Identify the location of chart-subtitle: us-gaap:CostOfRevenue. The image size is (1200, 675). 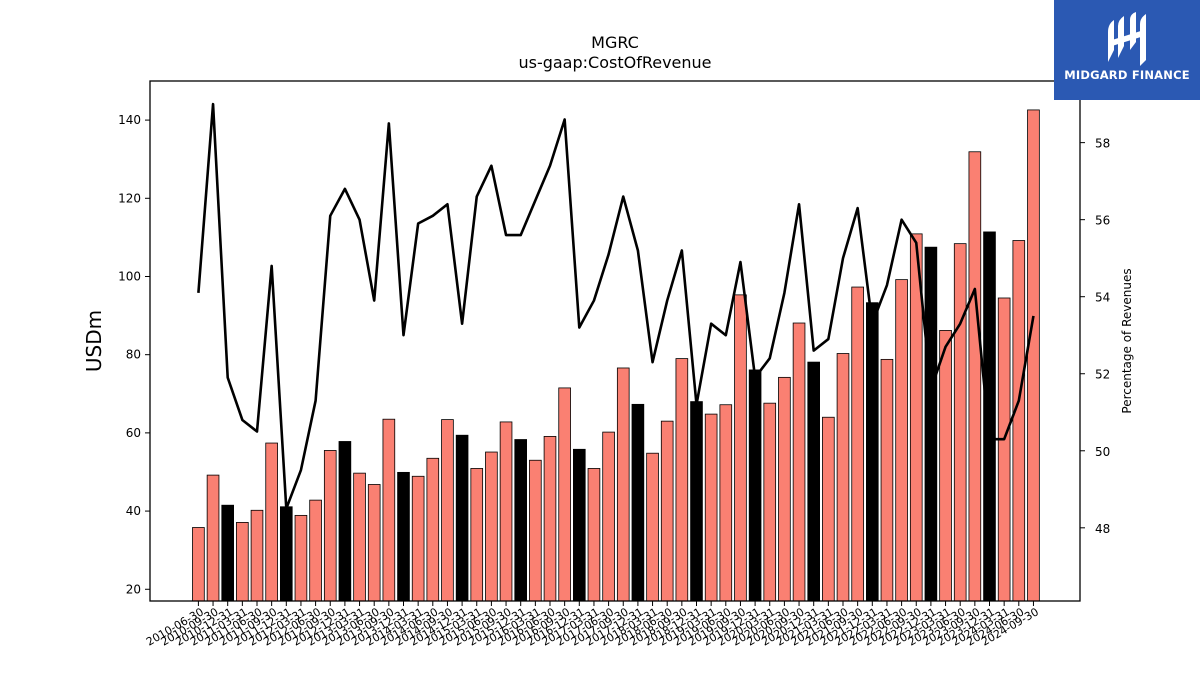
(614, 62).